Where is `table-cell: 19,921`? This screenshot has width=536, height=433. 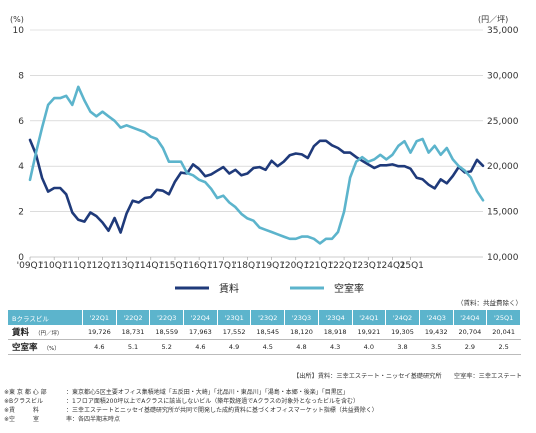
table-cell: 19,921 is located at coordinates (369, 332).